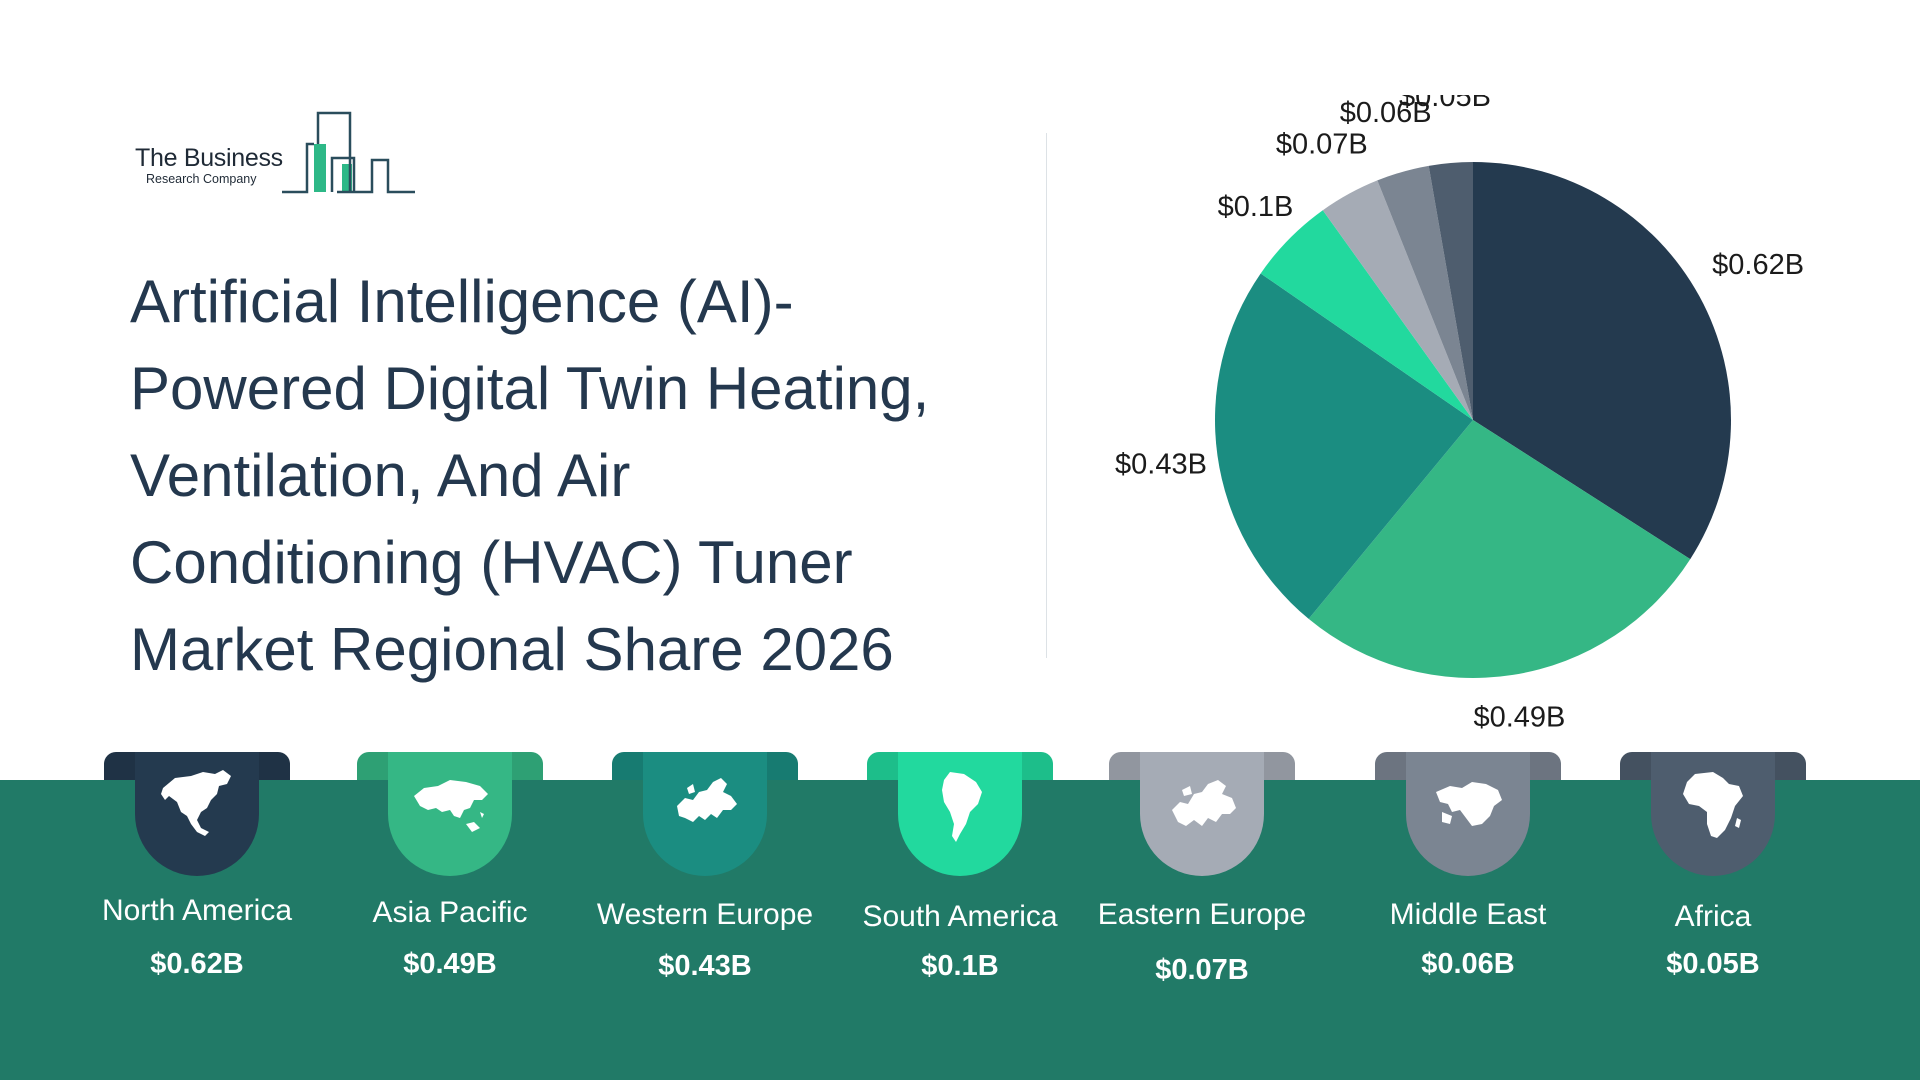  I want to click on region-value: $0.07B, so click(1202, 970).